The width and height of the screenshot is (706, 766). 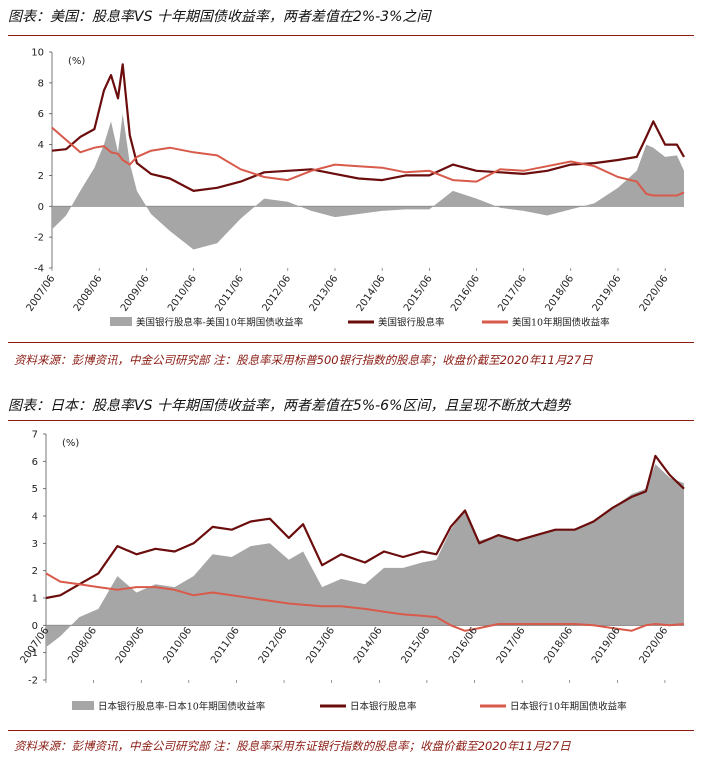 What do you see at coordinates (351, 35) in the screenshot?
I see `us-title-rule` at bounding box center [351, 35].